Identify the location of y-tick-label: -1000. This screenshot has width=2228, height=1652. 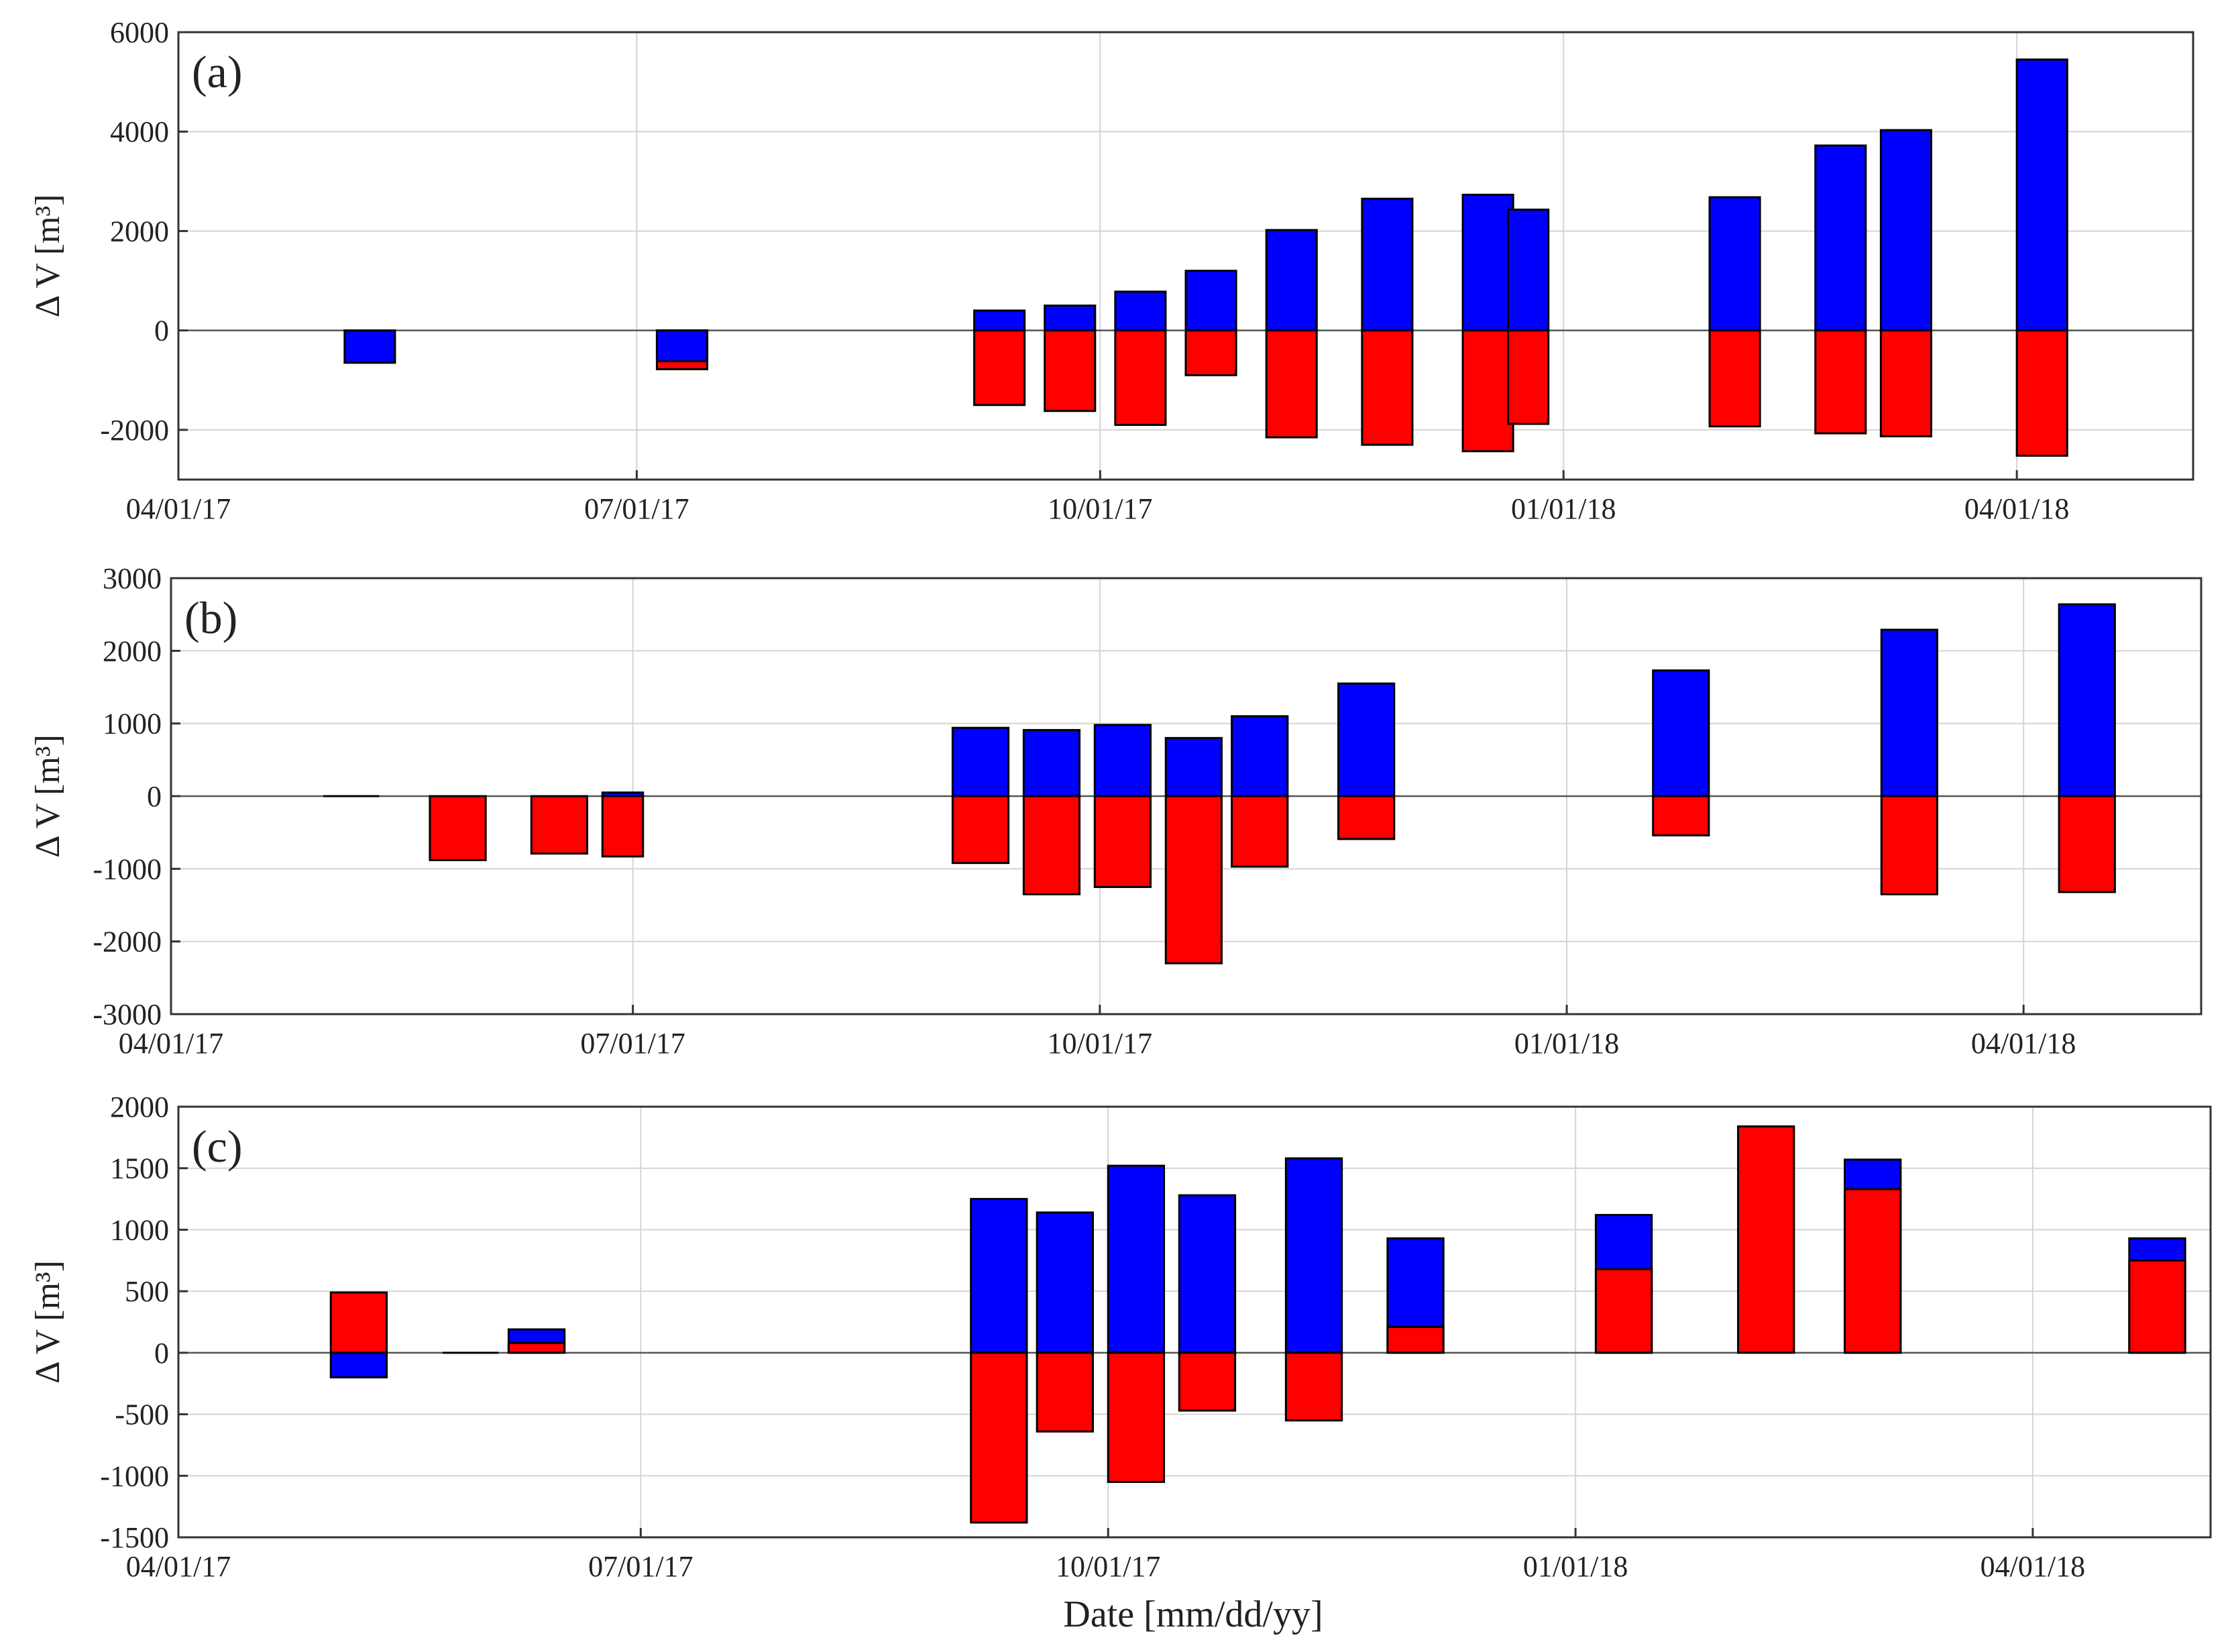
(127, 868).